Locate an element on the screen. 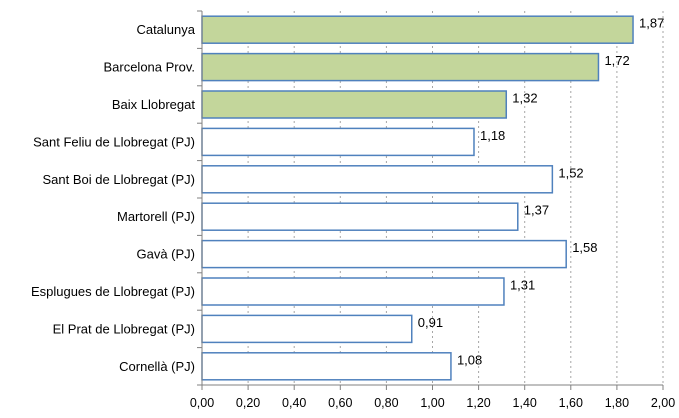 This screenshot has height=418, width=679. category-label: Gavà (PJ) is located at coordinates (165, 254).